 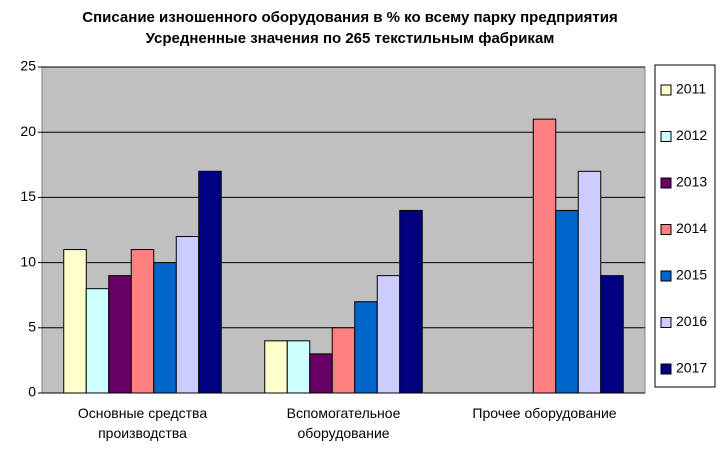 I want to click on x-tick-label: Прочее оборудование, so click(x=544, y=413).